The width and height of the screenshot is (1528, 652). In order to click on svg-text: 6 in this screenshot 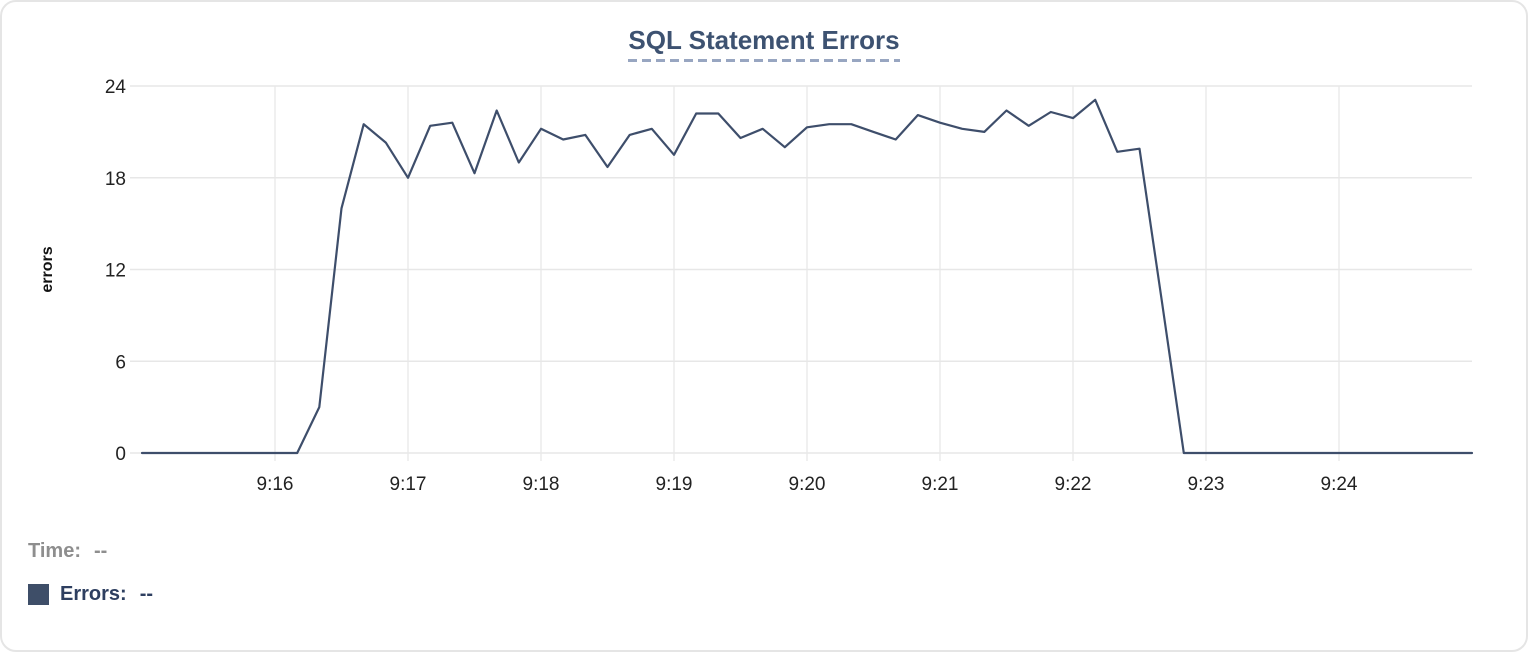, I will do `click(120, 362)`.